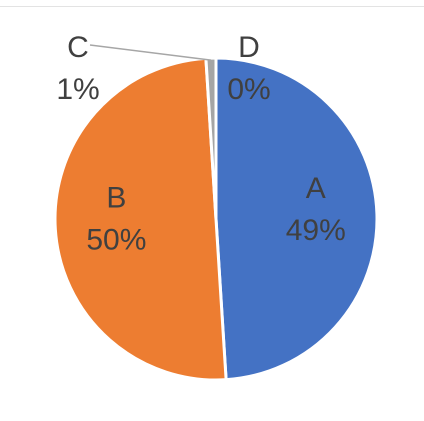 The height and width of the screenshot is (421, 424). I want to click on data-label-name-c: C, so click(78, 47).